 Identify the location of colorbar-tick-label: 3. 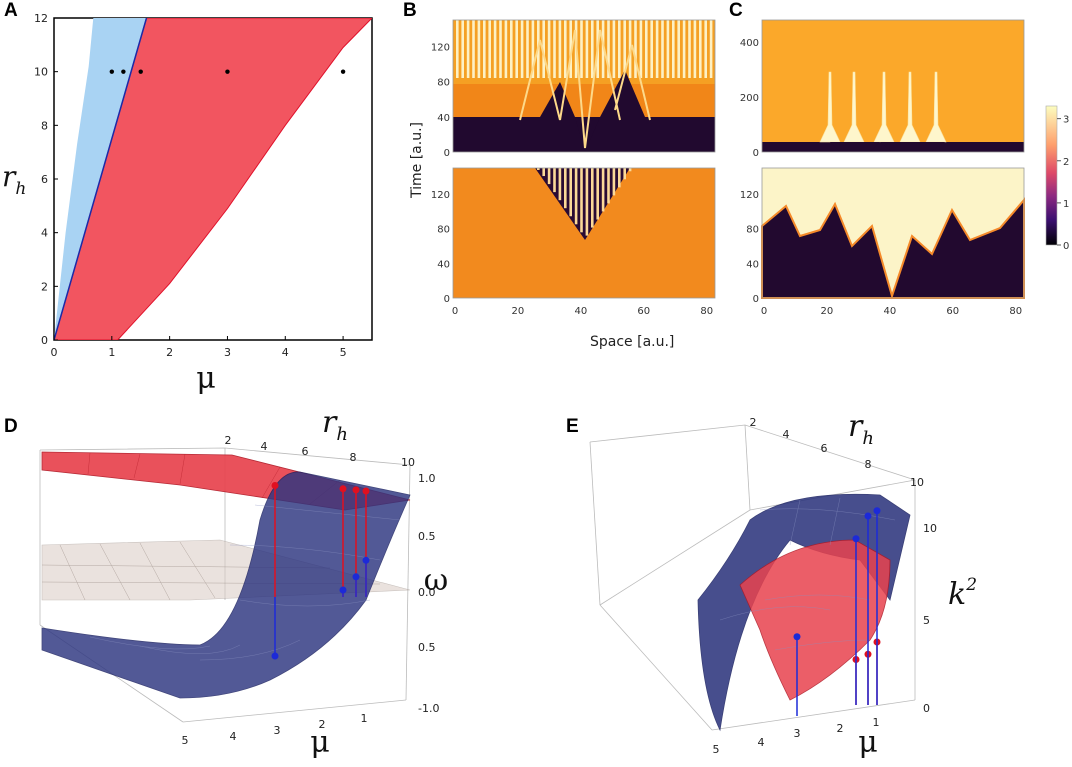
(1066, 120).